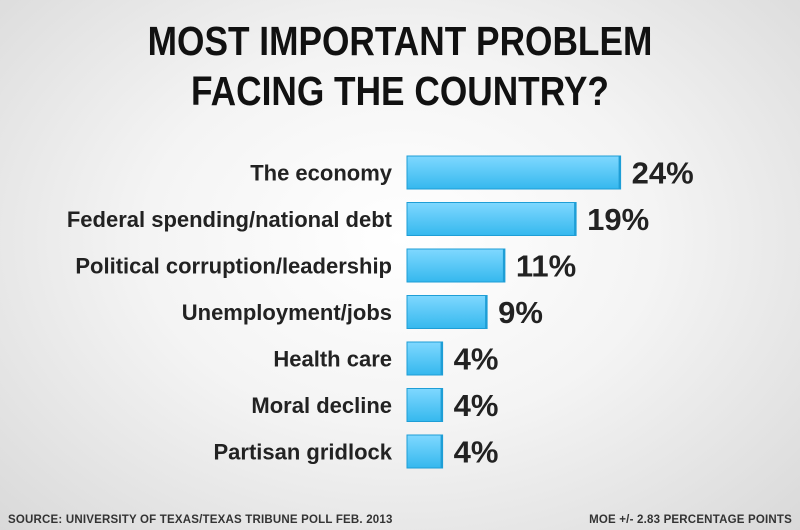 This screenshot has width=800, height=530. I want to click on category-label: Political corruption/leadership, so click(233, 266).